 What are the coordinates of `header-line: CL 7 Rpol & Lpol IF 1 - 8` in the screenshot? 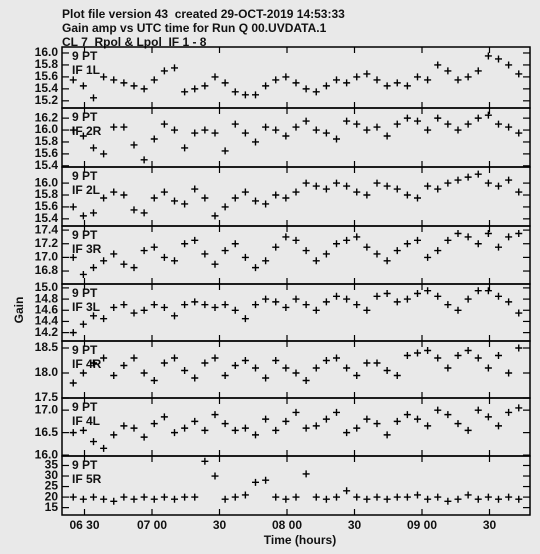 It's located at (134, 42).